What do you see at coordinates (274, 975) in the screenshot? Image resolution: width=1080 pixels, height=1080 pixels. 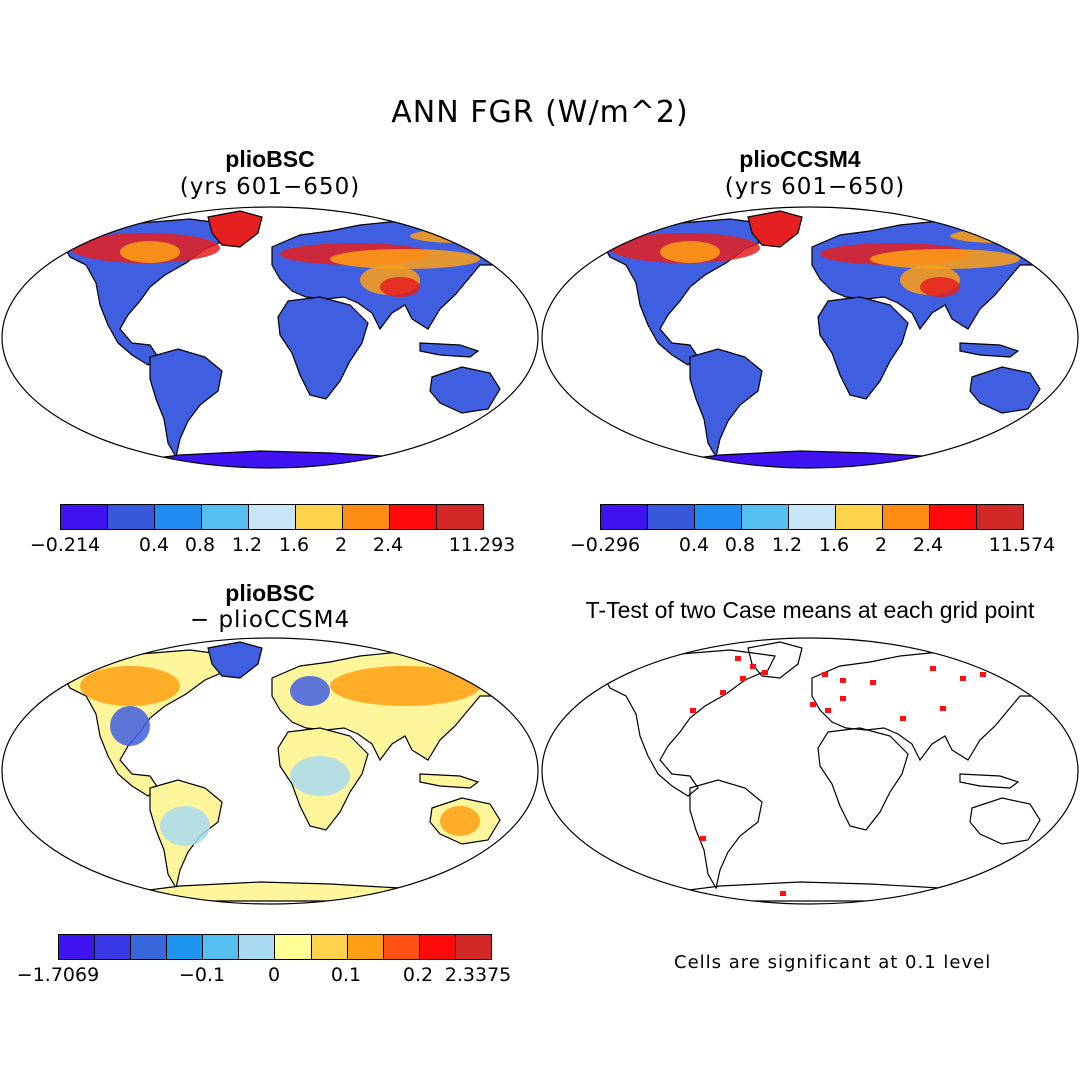 I see `colorbar-tick: 0` at bounding box center [274, 975].